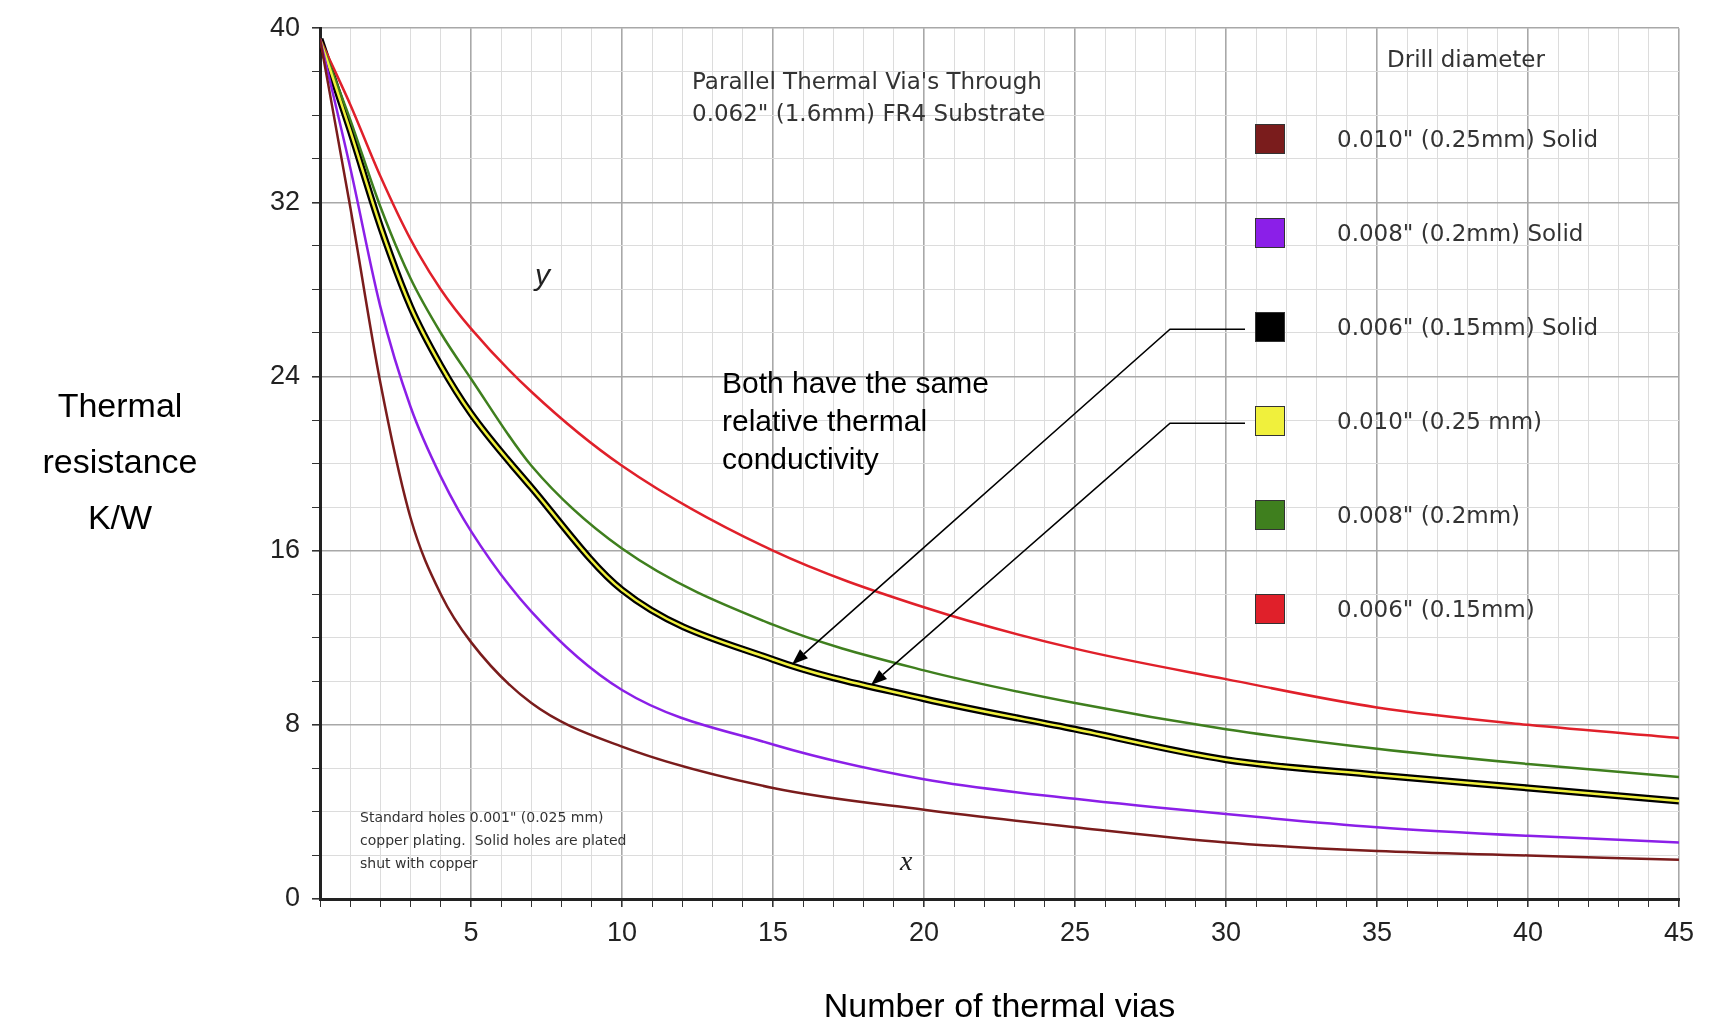 The image size is (1721, 1036). I want to click on annotation: Standard holes 0.001" (0.025 mm) copper plating. Solid holes are plated shut with copper, so click(493, 839).